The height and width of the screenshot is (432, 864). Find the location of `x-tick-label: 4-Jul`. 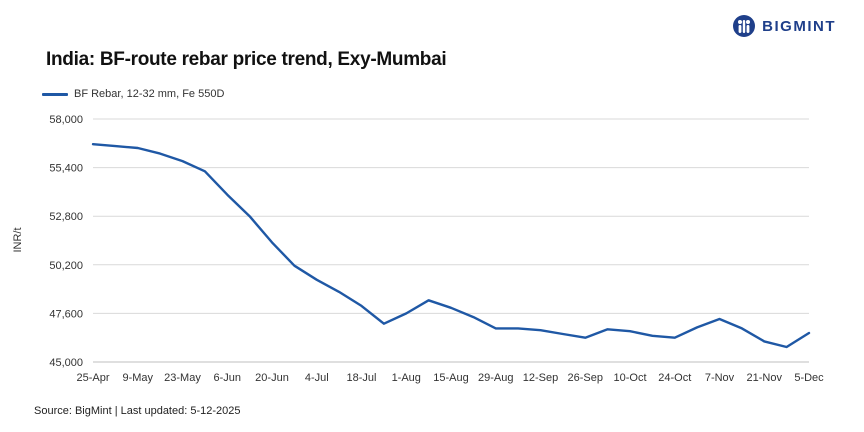

x-tick-label: 4-Jul is located at coordinates (317, 378).